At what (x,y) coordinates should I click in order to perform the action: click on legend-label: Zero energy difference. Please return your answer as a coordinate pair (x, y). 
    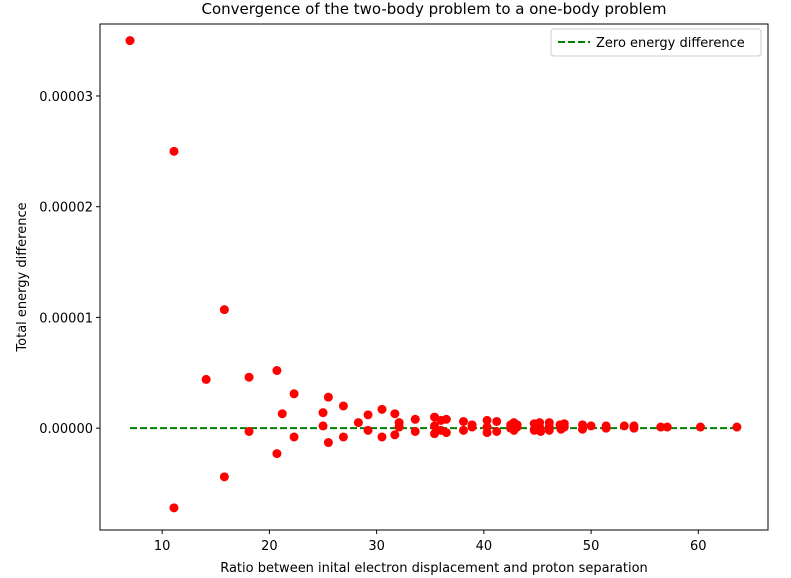
    Looking at the image, I should click on (670, 43).